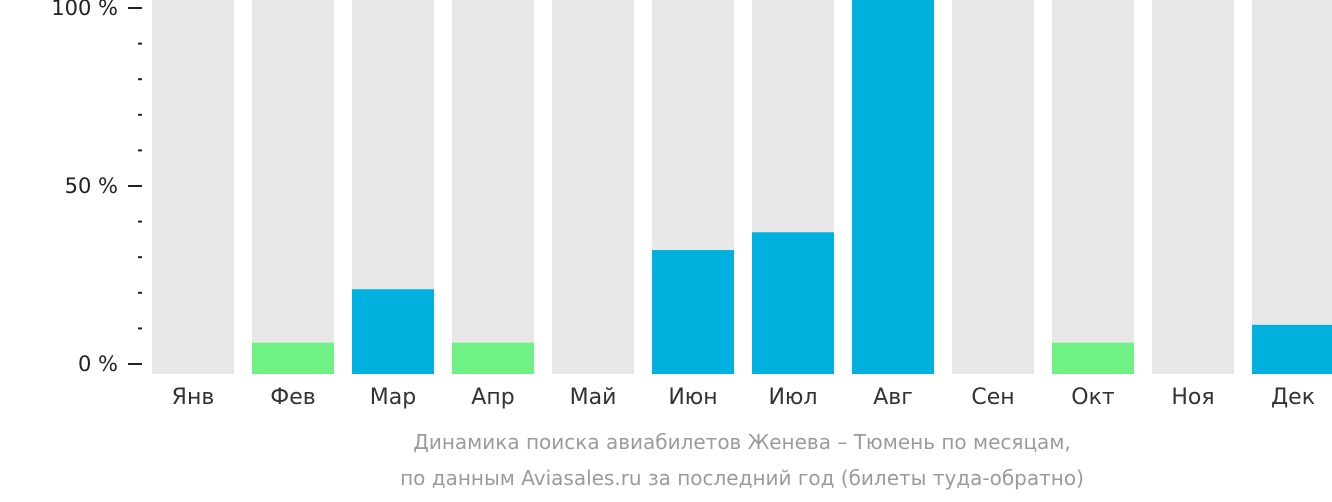  Describe the element at coordinates (393, 397) in the screenshot. I see `x-tick-label: Мар` at that location.